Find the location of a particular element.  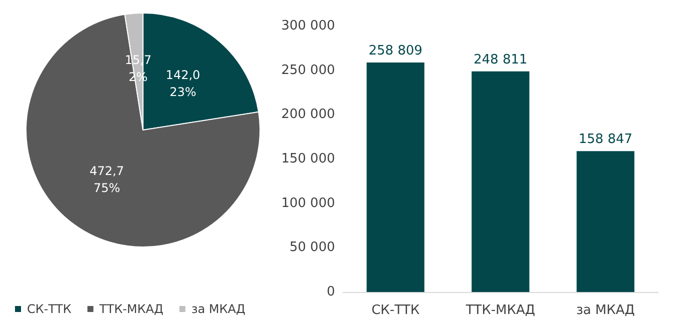

x-tick-label: СК-ТТК is located at coordinates (395, 310).